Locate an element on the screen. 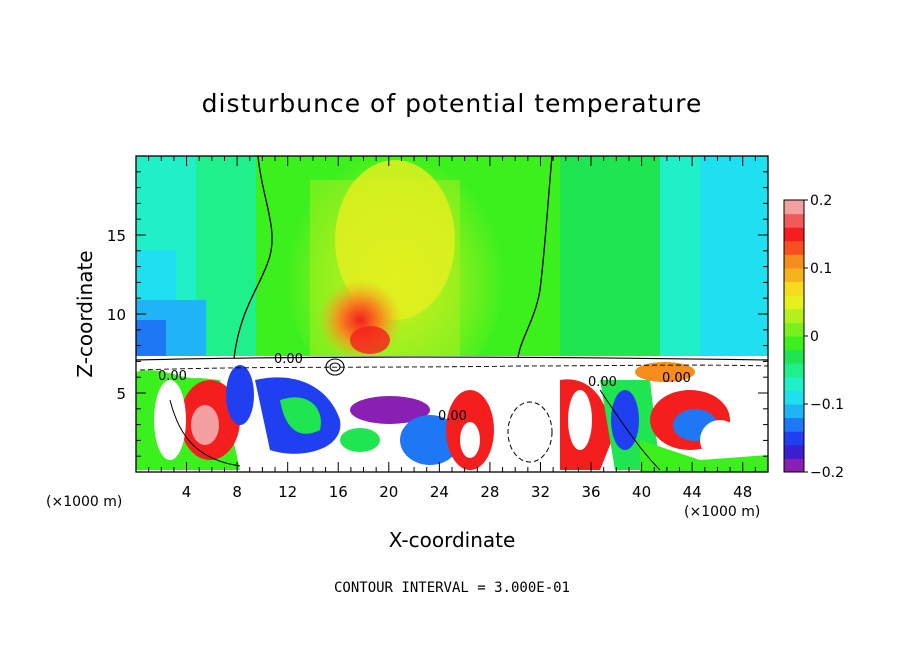 The height and width of the screenshot is (654, 904). x-tick-label: 24 is located at coordinates (439, 492).